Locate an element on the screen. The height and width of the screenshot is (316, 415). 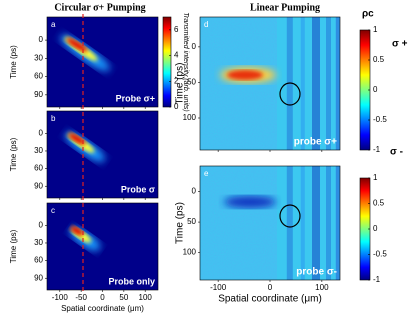
probe-label: Probe σ+ is located at coordinates (135, 98).